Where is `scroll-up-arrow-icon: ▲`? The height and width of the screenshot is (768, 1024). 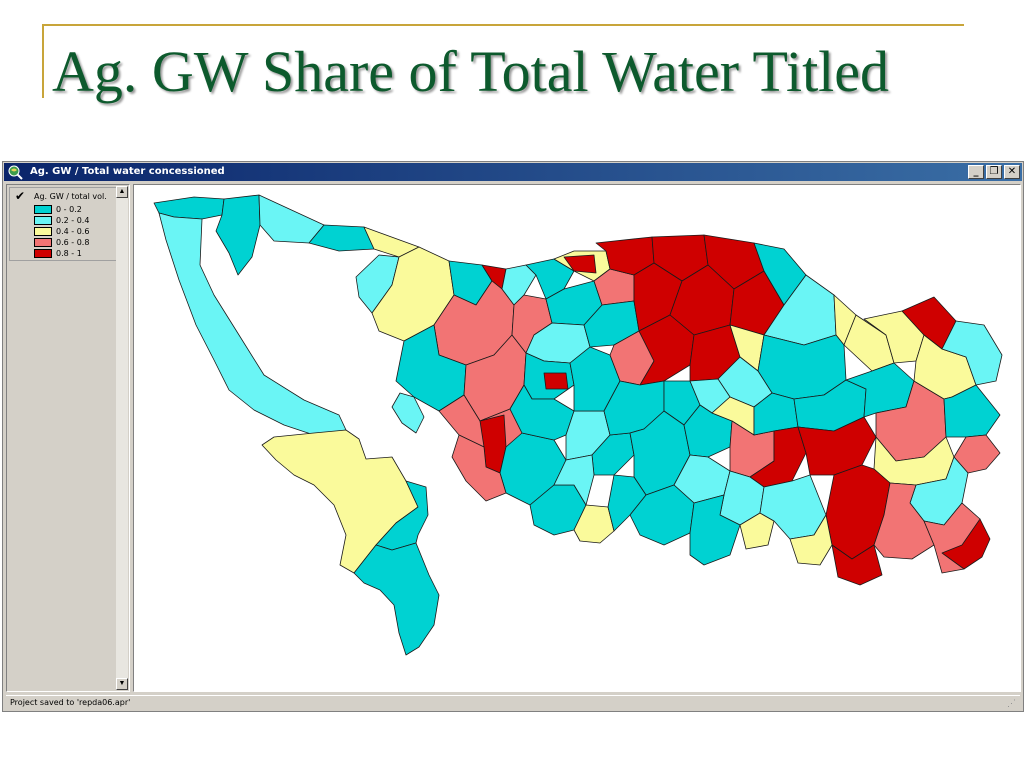
scroll-up-arrow-icon: ▲ is located at coordinates (122, 192).